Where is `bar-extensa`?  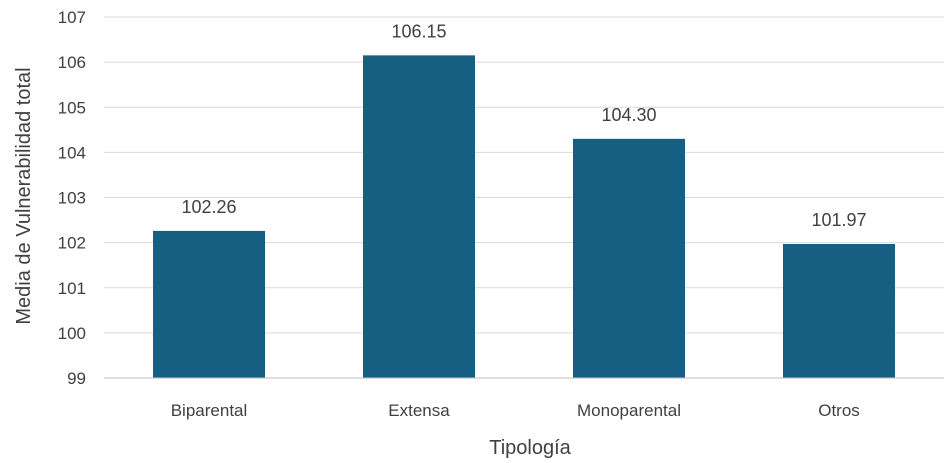
bar-extensa is located at coordinates (419, 216).